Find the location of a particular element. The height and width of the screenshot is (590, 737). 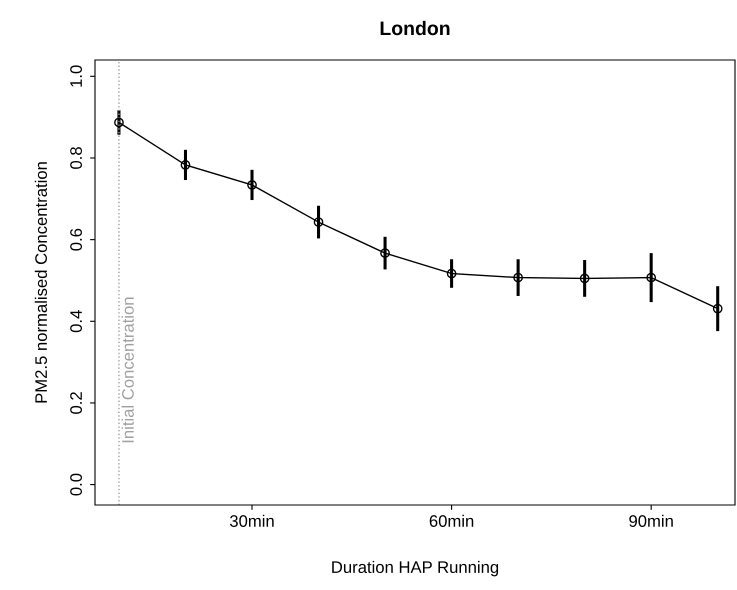

x-axis-title: Duration HAP Running is located at coordinates (415, 568).